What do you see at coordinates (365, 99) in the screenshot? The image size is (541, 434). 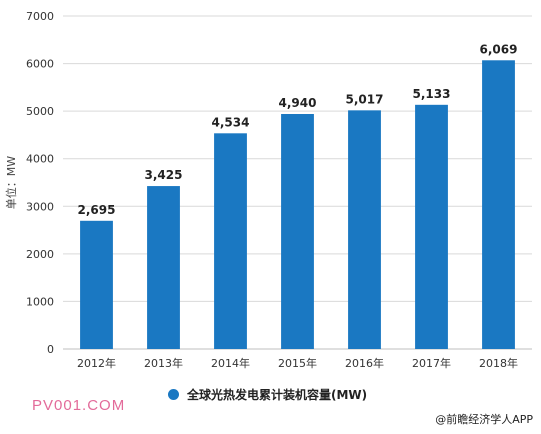 I see `data-label: 5,017` at bounding box center [365, 99].